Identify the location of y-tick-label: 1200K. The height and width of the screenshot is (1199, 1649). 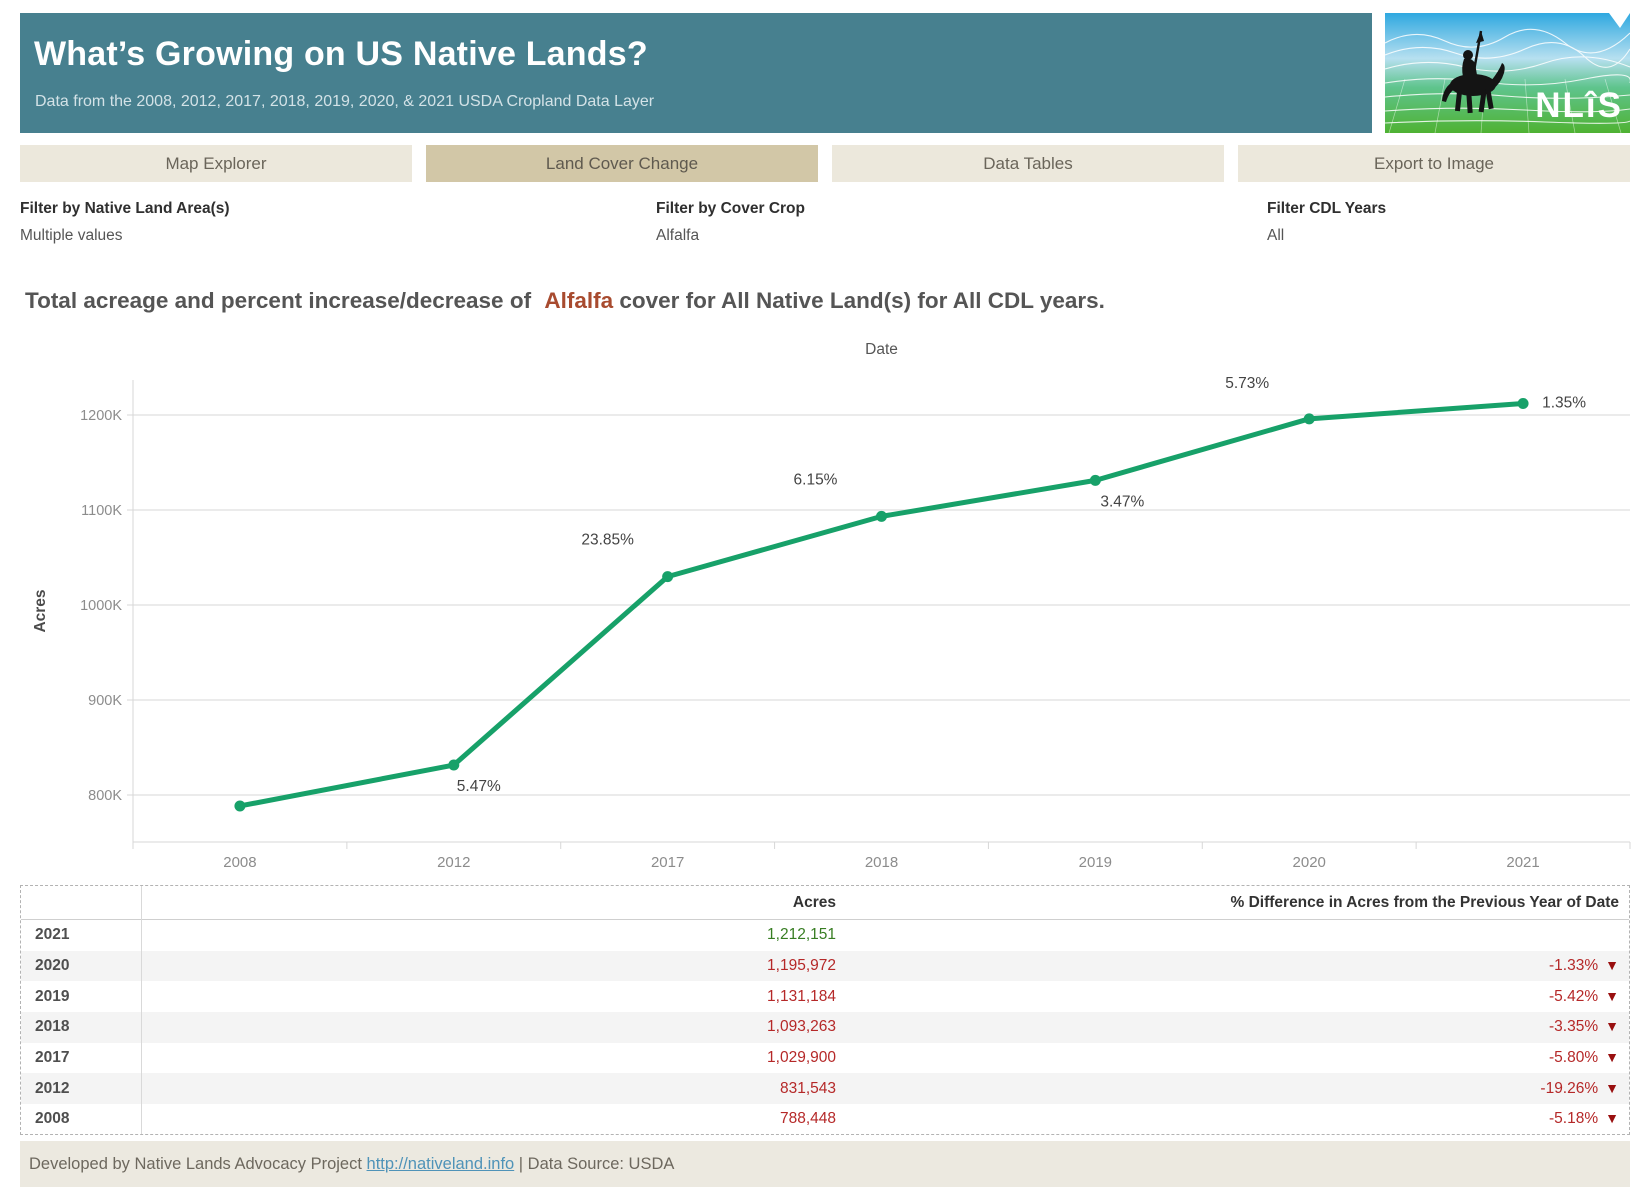
(101, 416).